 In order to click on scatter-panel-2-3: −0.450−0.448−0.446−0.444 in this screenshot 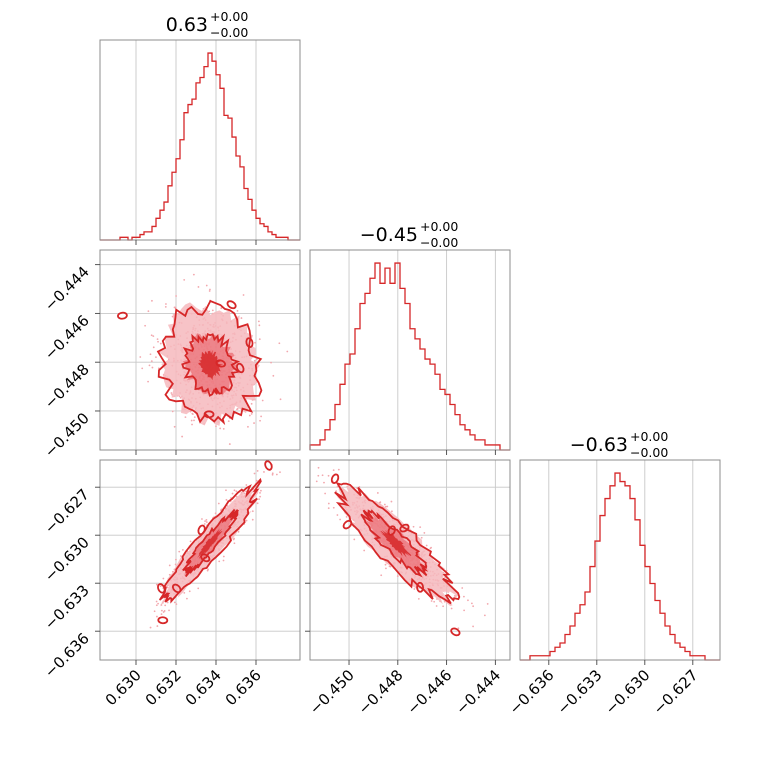, I will do `click(406, 585)`.